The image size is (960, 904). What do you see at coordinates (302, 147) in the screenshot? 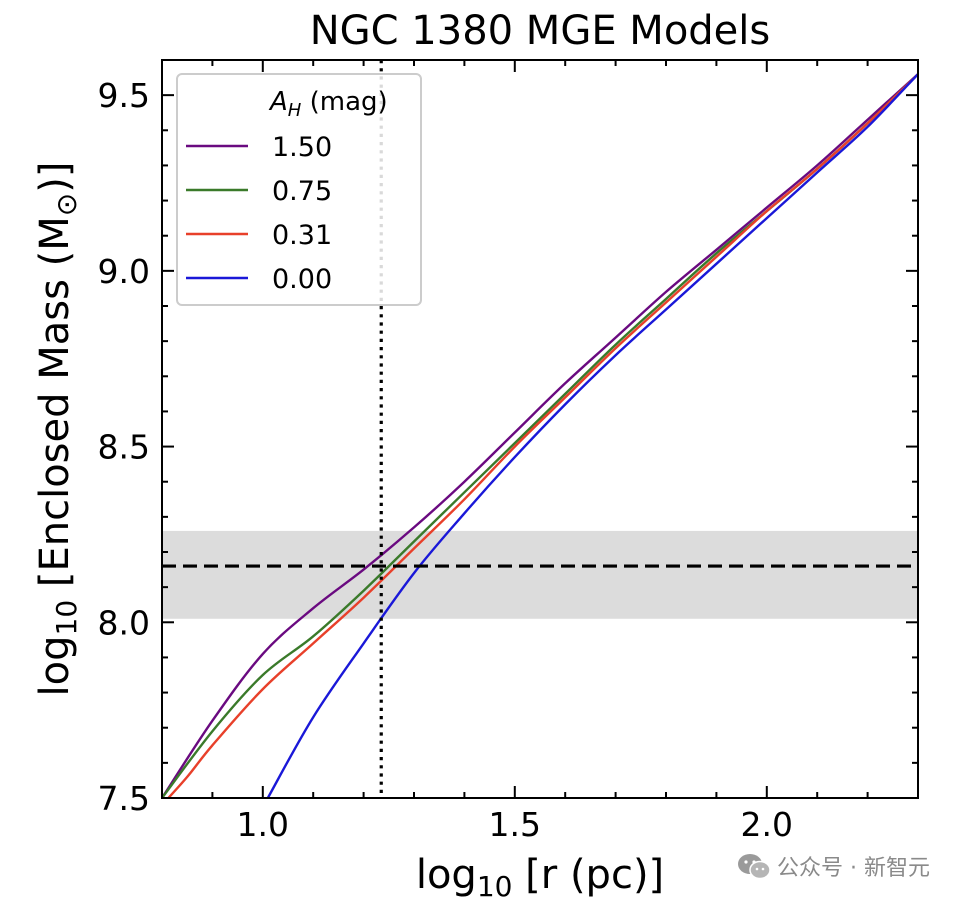
I see `legend-label: 1.50` at bounding box center [302, 147].